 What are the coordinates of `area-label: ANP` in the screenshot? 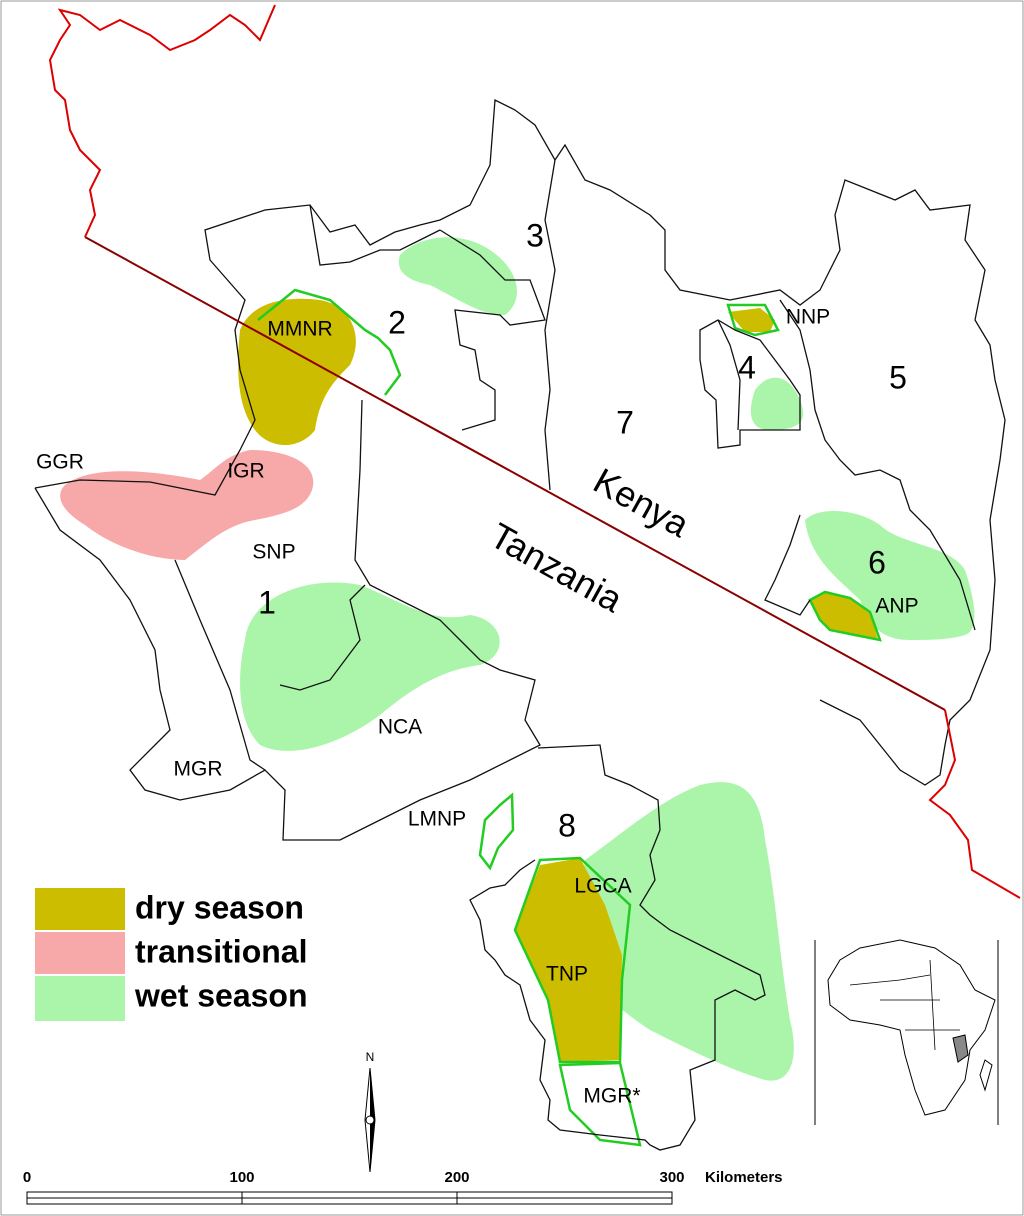 It's located at (896, 606).